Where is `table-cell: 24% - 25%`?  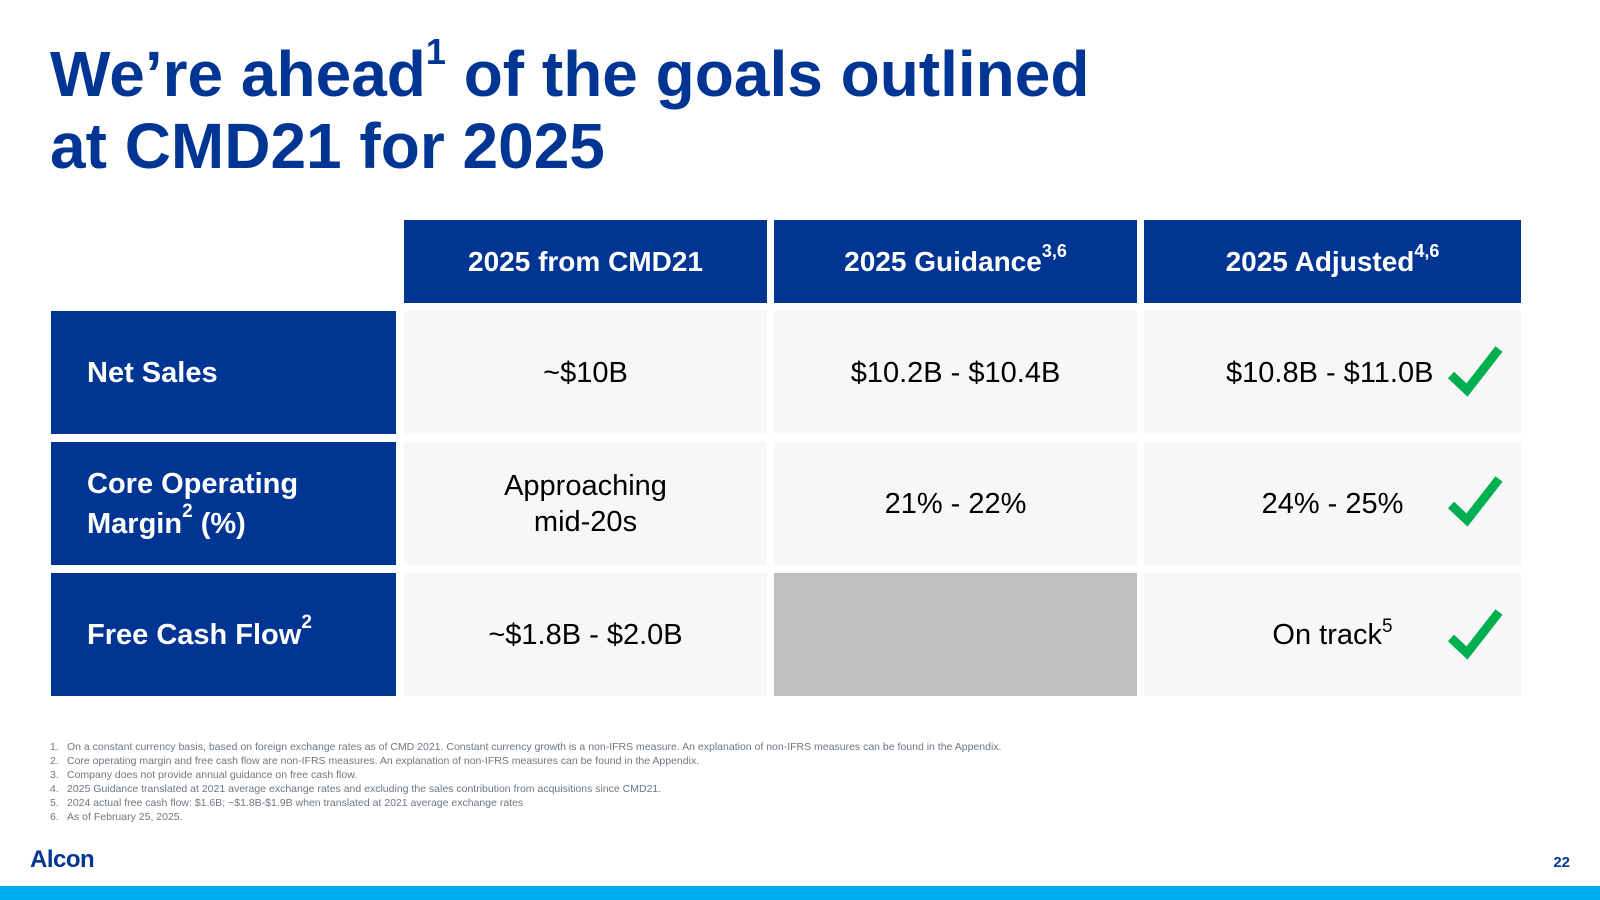 table-cell: 24% - 25% is located at coordinates (1332, 503).